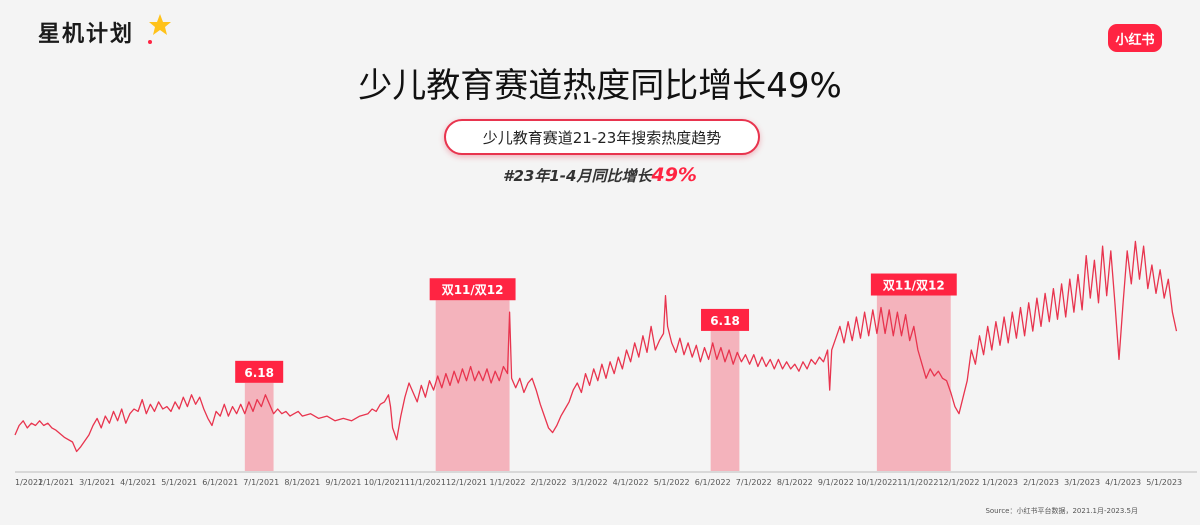  What do you see at coordinates (876, 482) in the screenshot?
I see `x-tick-label: 10/1/2022` at bounding box center [876, 482].